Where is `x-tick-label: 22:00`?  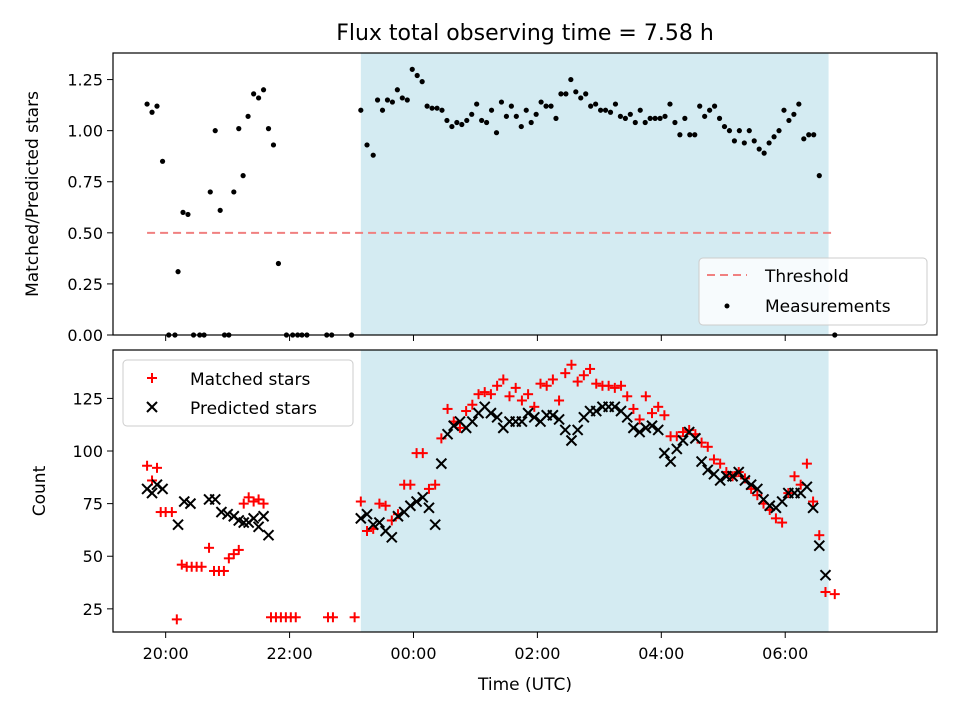 x-tick-label: 22:00 is located at coordinates (290, 653).